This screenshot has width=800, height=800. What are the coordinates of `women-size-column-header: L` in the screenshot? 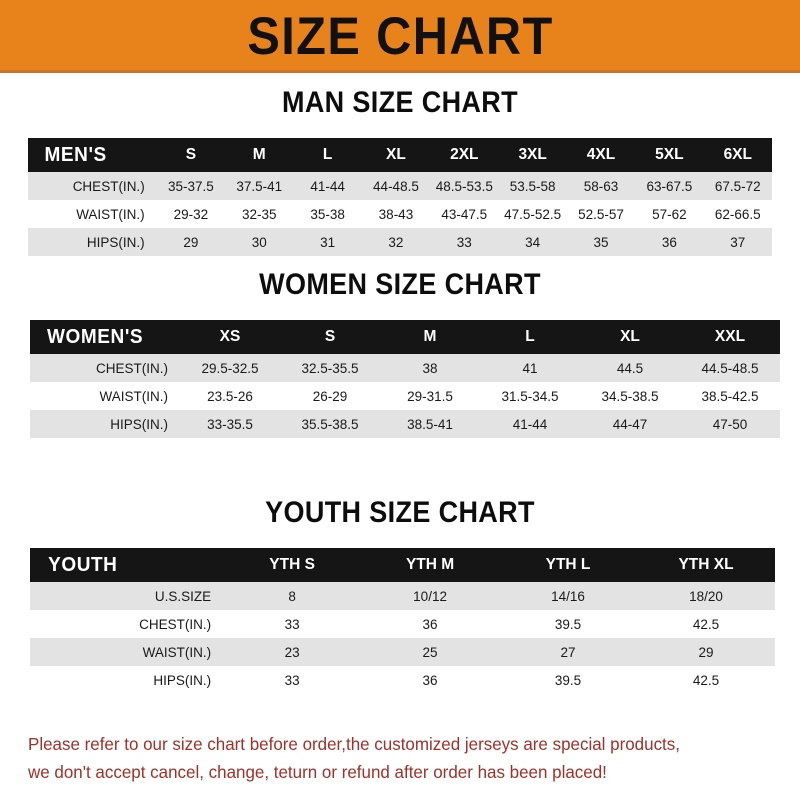 It's located at (530, 336).